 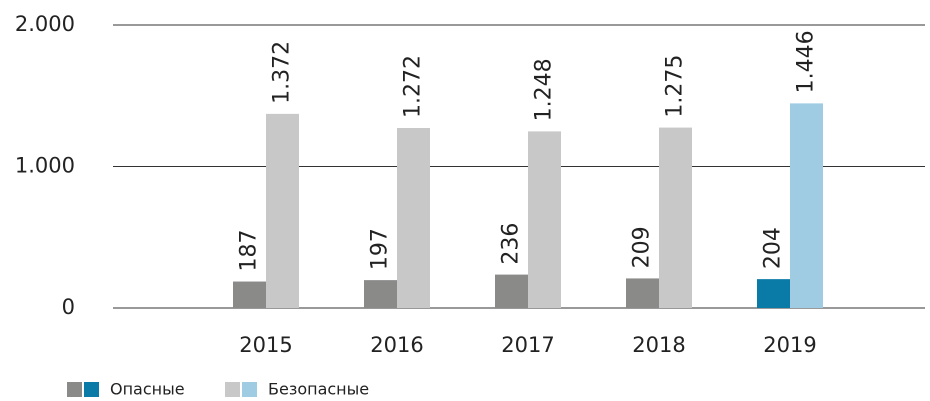 I want to click on value-label: 187, so click(x=249, y=251).